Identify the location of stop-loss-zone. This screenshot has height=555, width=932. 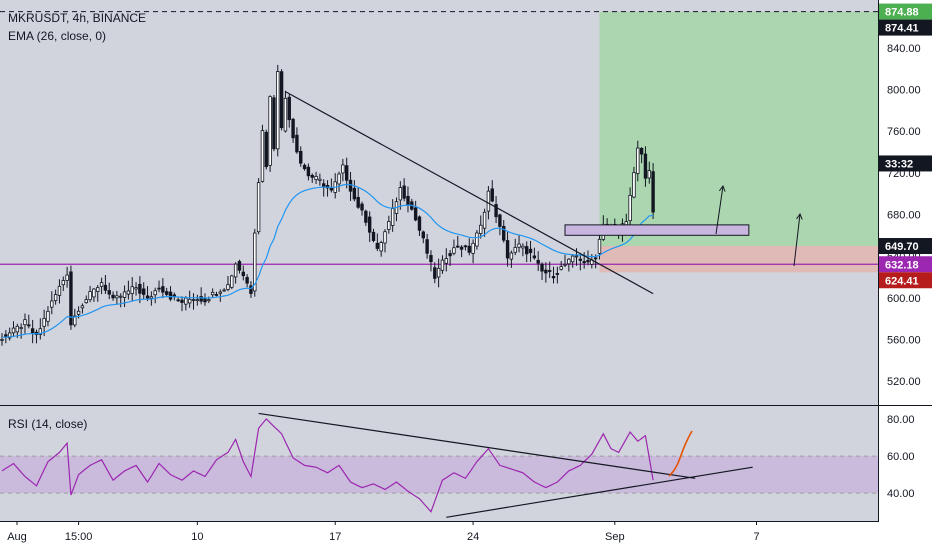
(738, 259).